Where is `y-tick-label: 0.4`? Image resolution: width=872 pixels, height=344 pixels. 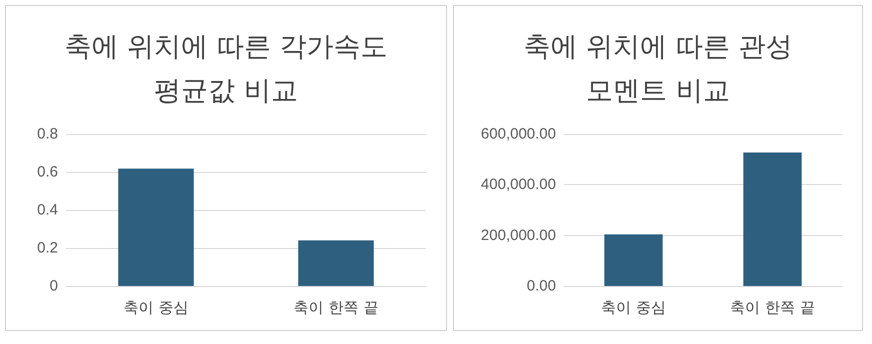
y-tick-label: 0.4 is located at coordinates (47, 210).